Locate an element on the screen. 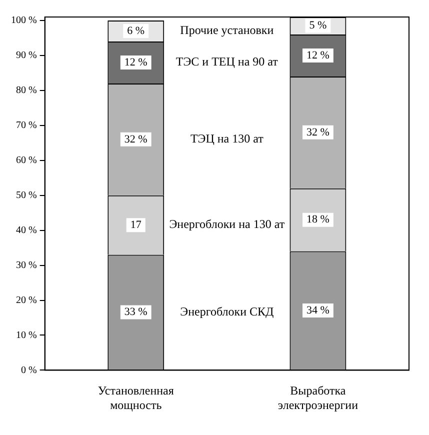 The image size is (429, 435). y-tick-label: 80 % is located at coordinates (26, 90).